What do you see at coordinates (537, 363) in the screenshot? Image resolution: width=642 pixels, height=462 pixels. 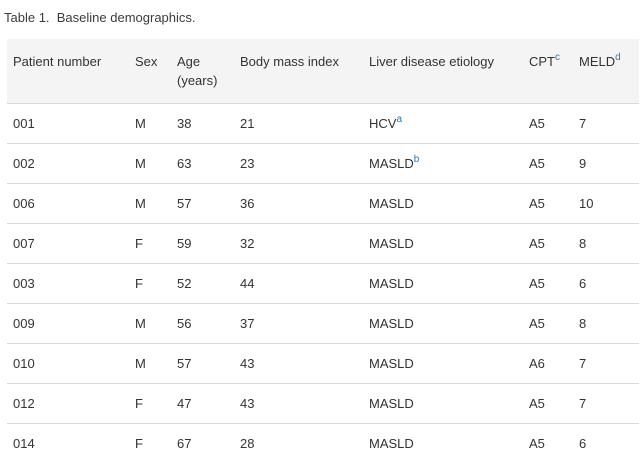 I see `cell-value: A6` at bounding box center [537, 363].